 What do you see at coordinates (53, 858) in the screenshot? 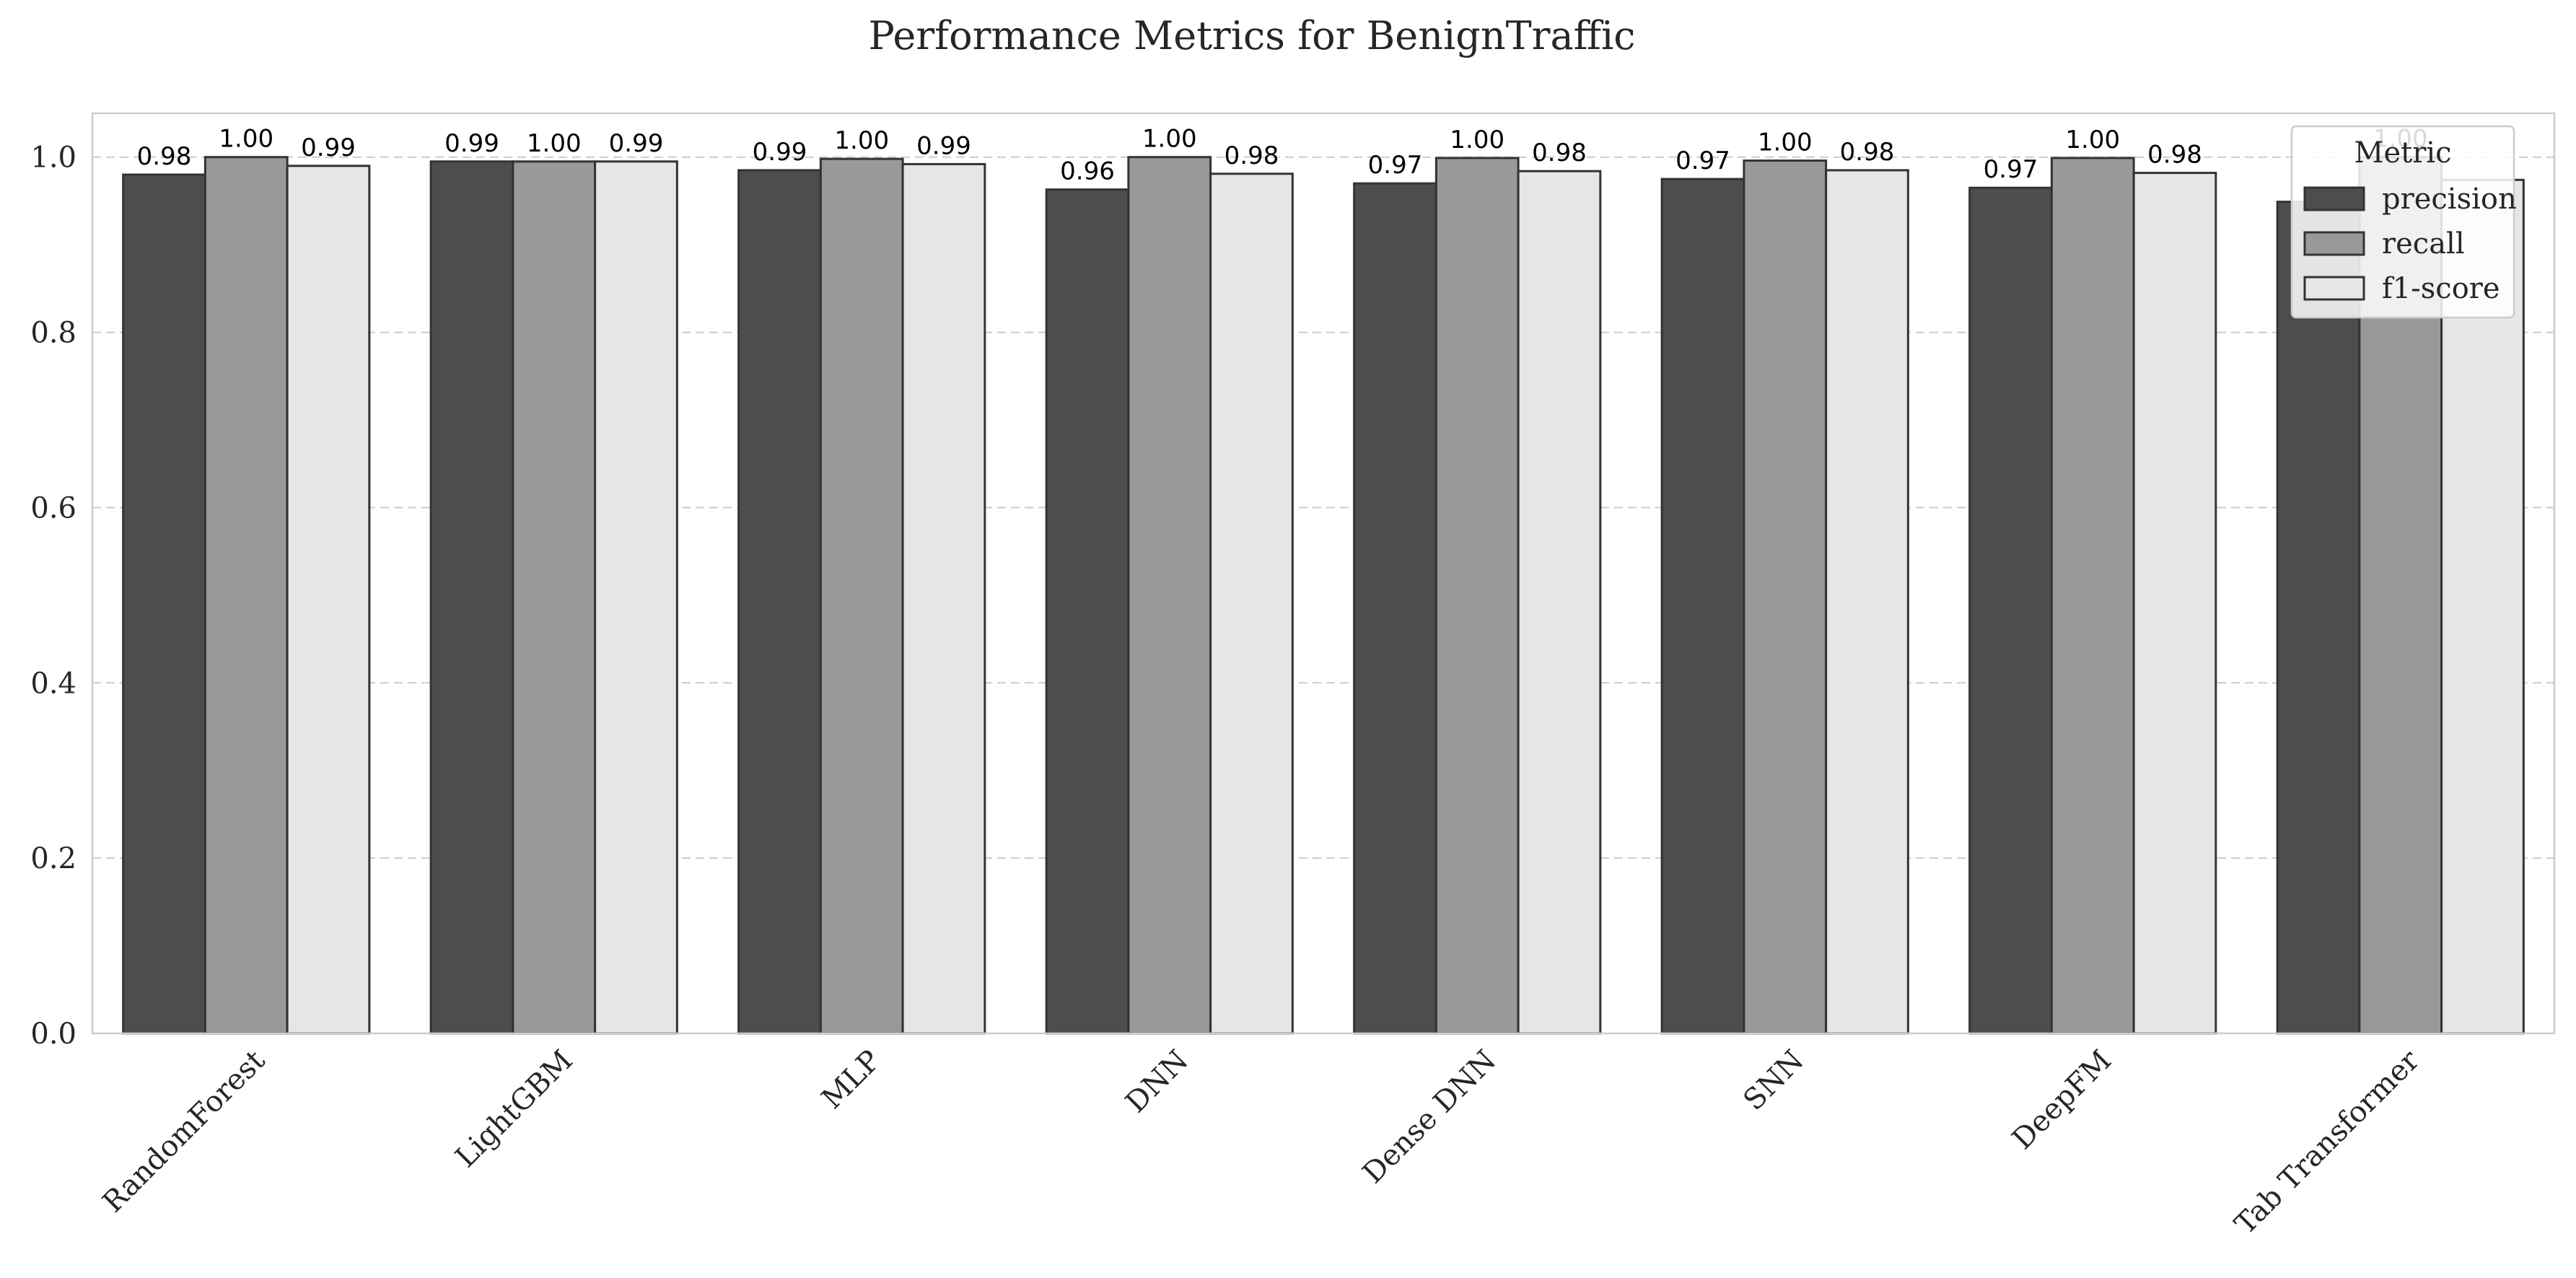
I see `y-tick-label: 0.2` at bounding box center [53, 858].